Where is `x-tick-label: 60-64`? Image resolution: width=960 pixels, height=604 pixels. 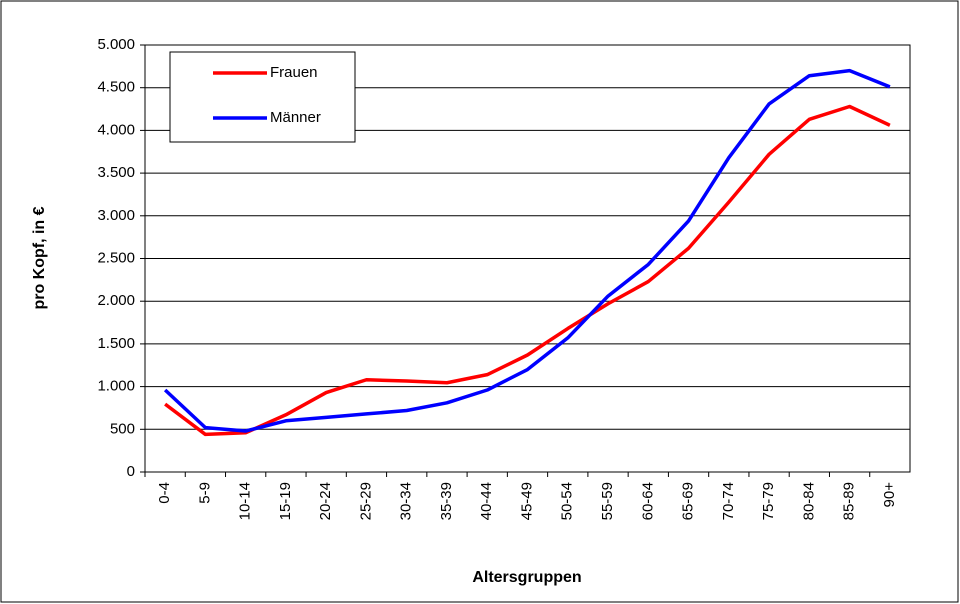 x-tick-label: 60-64 is located at coordinates (647, 501).